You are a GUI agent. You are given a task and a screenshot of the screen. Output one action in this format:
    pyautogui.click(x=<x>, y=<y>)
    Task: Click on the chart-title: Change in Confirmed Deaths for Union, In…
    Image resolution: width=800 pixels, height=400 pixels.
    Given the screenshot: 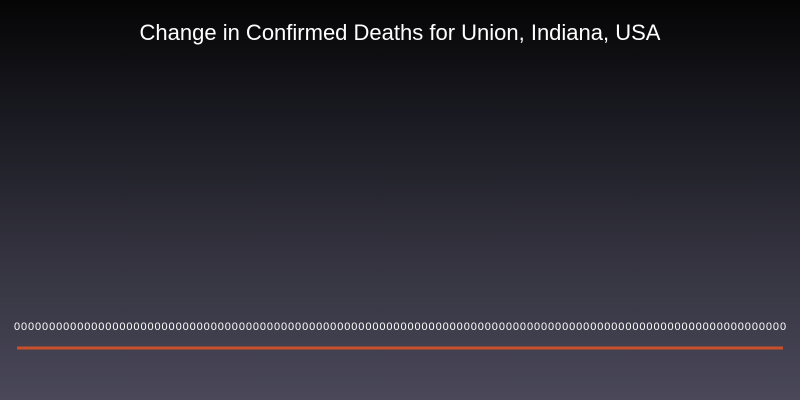 What is the action you would take?
    pyautogui.click(x=400, y=32)
    